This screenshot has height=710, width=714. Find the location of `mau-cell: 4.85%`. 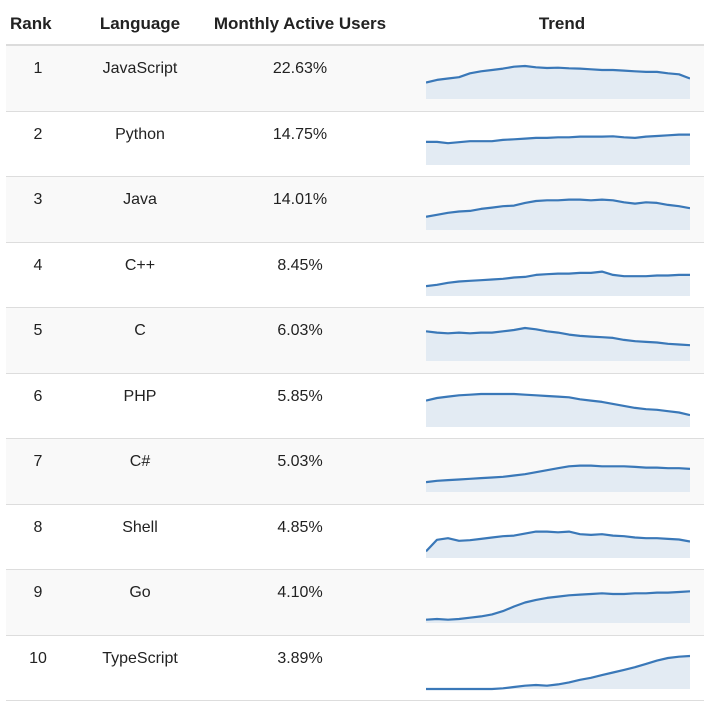

mau-cell: 4.85% is located at coordinates (300, 527).